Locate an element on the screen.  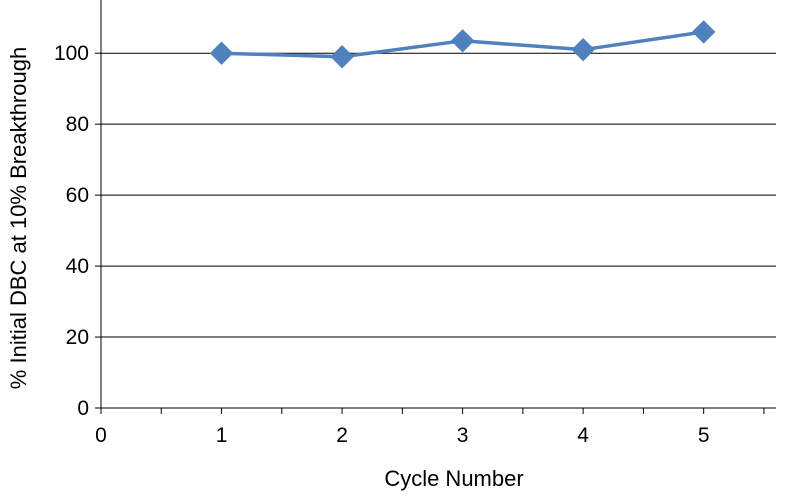
x-axis-title: Cycle Number is located at coordinates (453, 478).